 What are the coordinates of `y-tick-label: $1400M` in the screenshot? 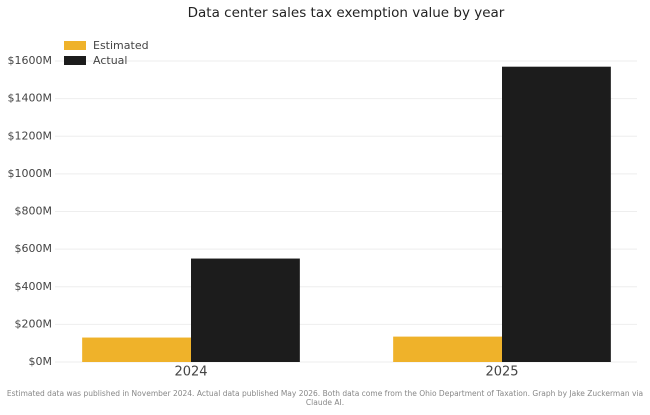 It's located at (30, 98).